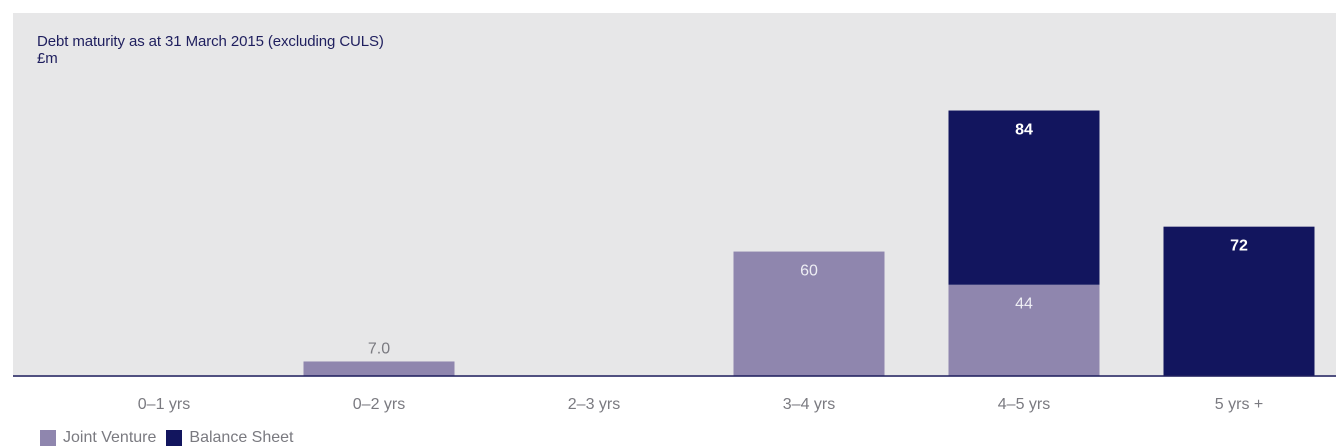 The height and width of the screenshot is (448, 1336). I want to click on legend-swatch-balance-sheet, so click(174, 438).